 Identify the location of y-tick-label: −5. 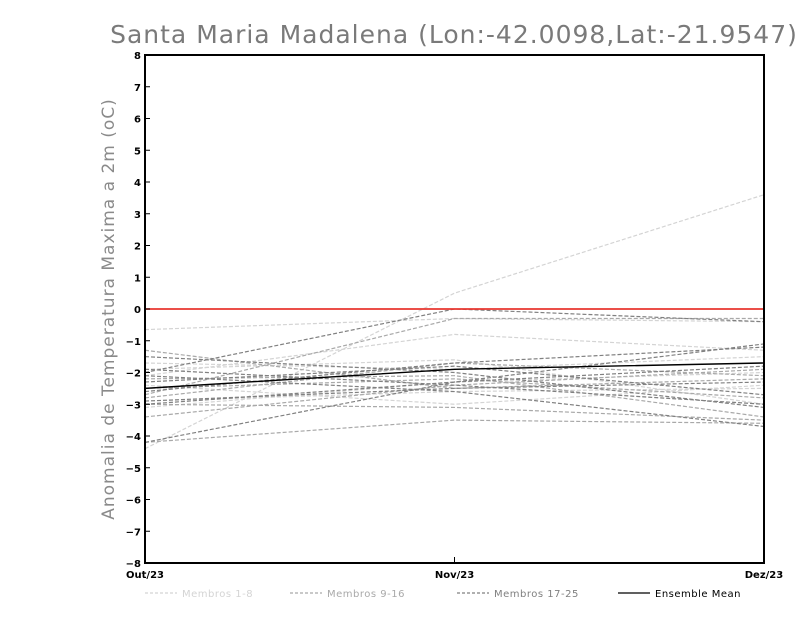
(133, 469).